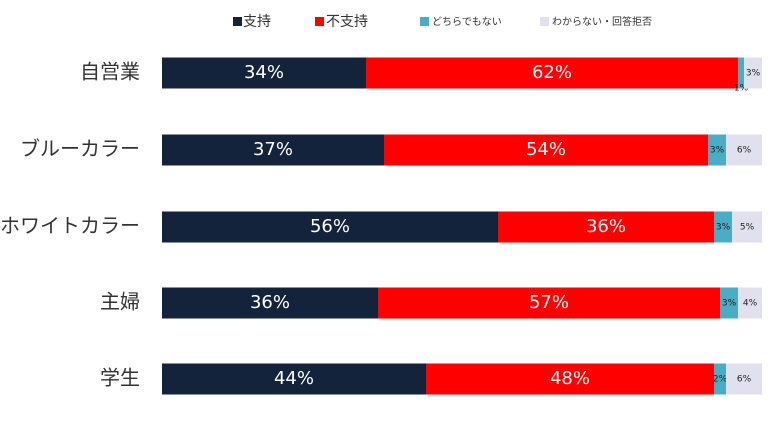  Describe the element at coordinates (110, 72) in the screenshot. I see `category-label: 自営業` at that location.